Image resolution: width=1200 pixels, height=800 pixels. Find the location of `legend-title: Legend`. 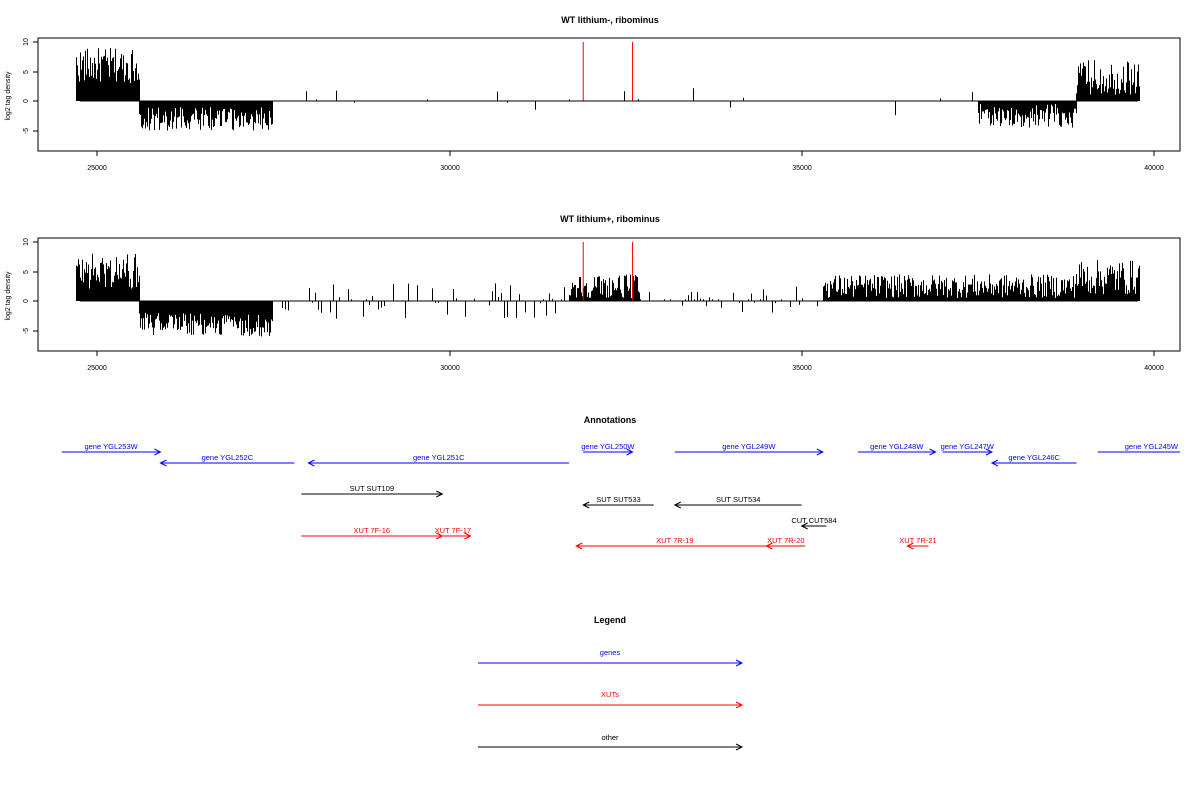

legend-title: Legend is located at coordinates (610, 620).